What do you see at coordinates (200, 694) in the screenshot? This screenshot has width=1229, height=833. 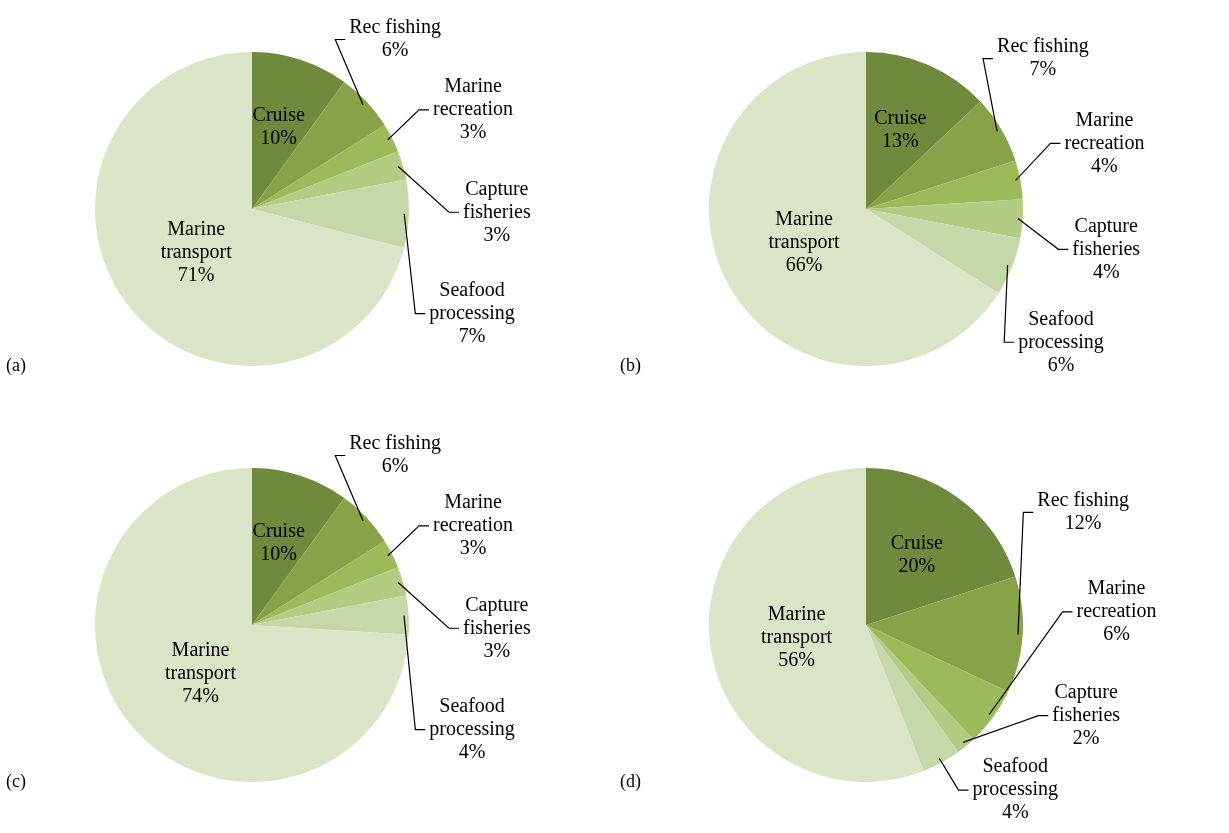 I see `data-label: 74%` at bounding box center [200, 694].